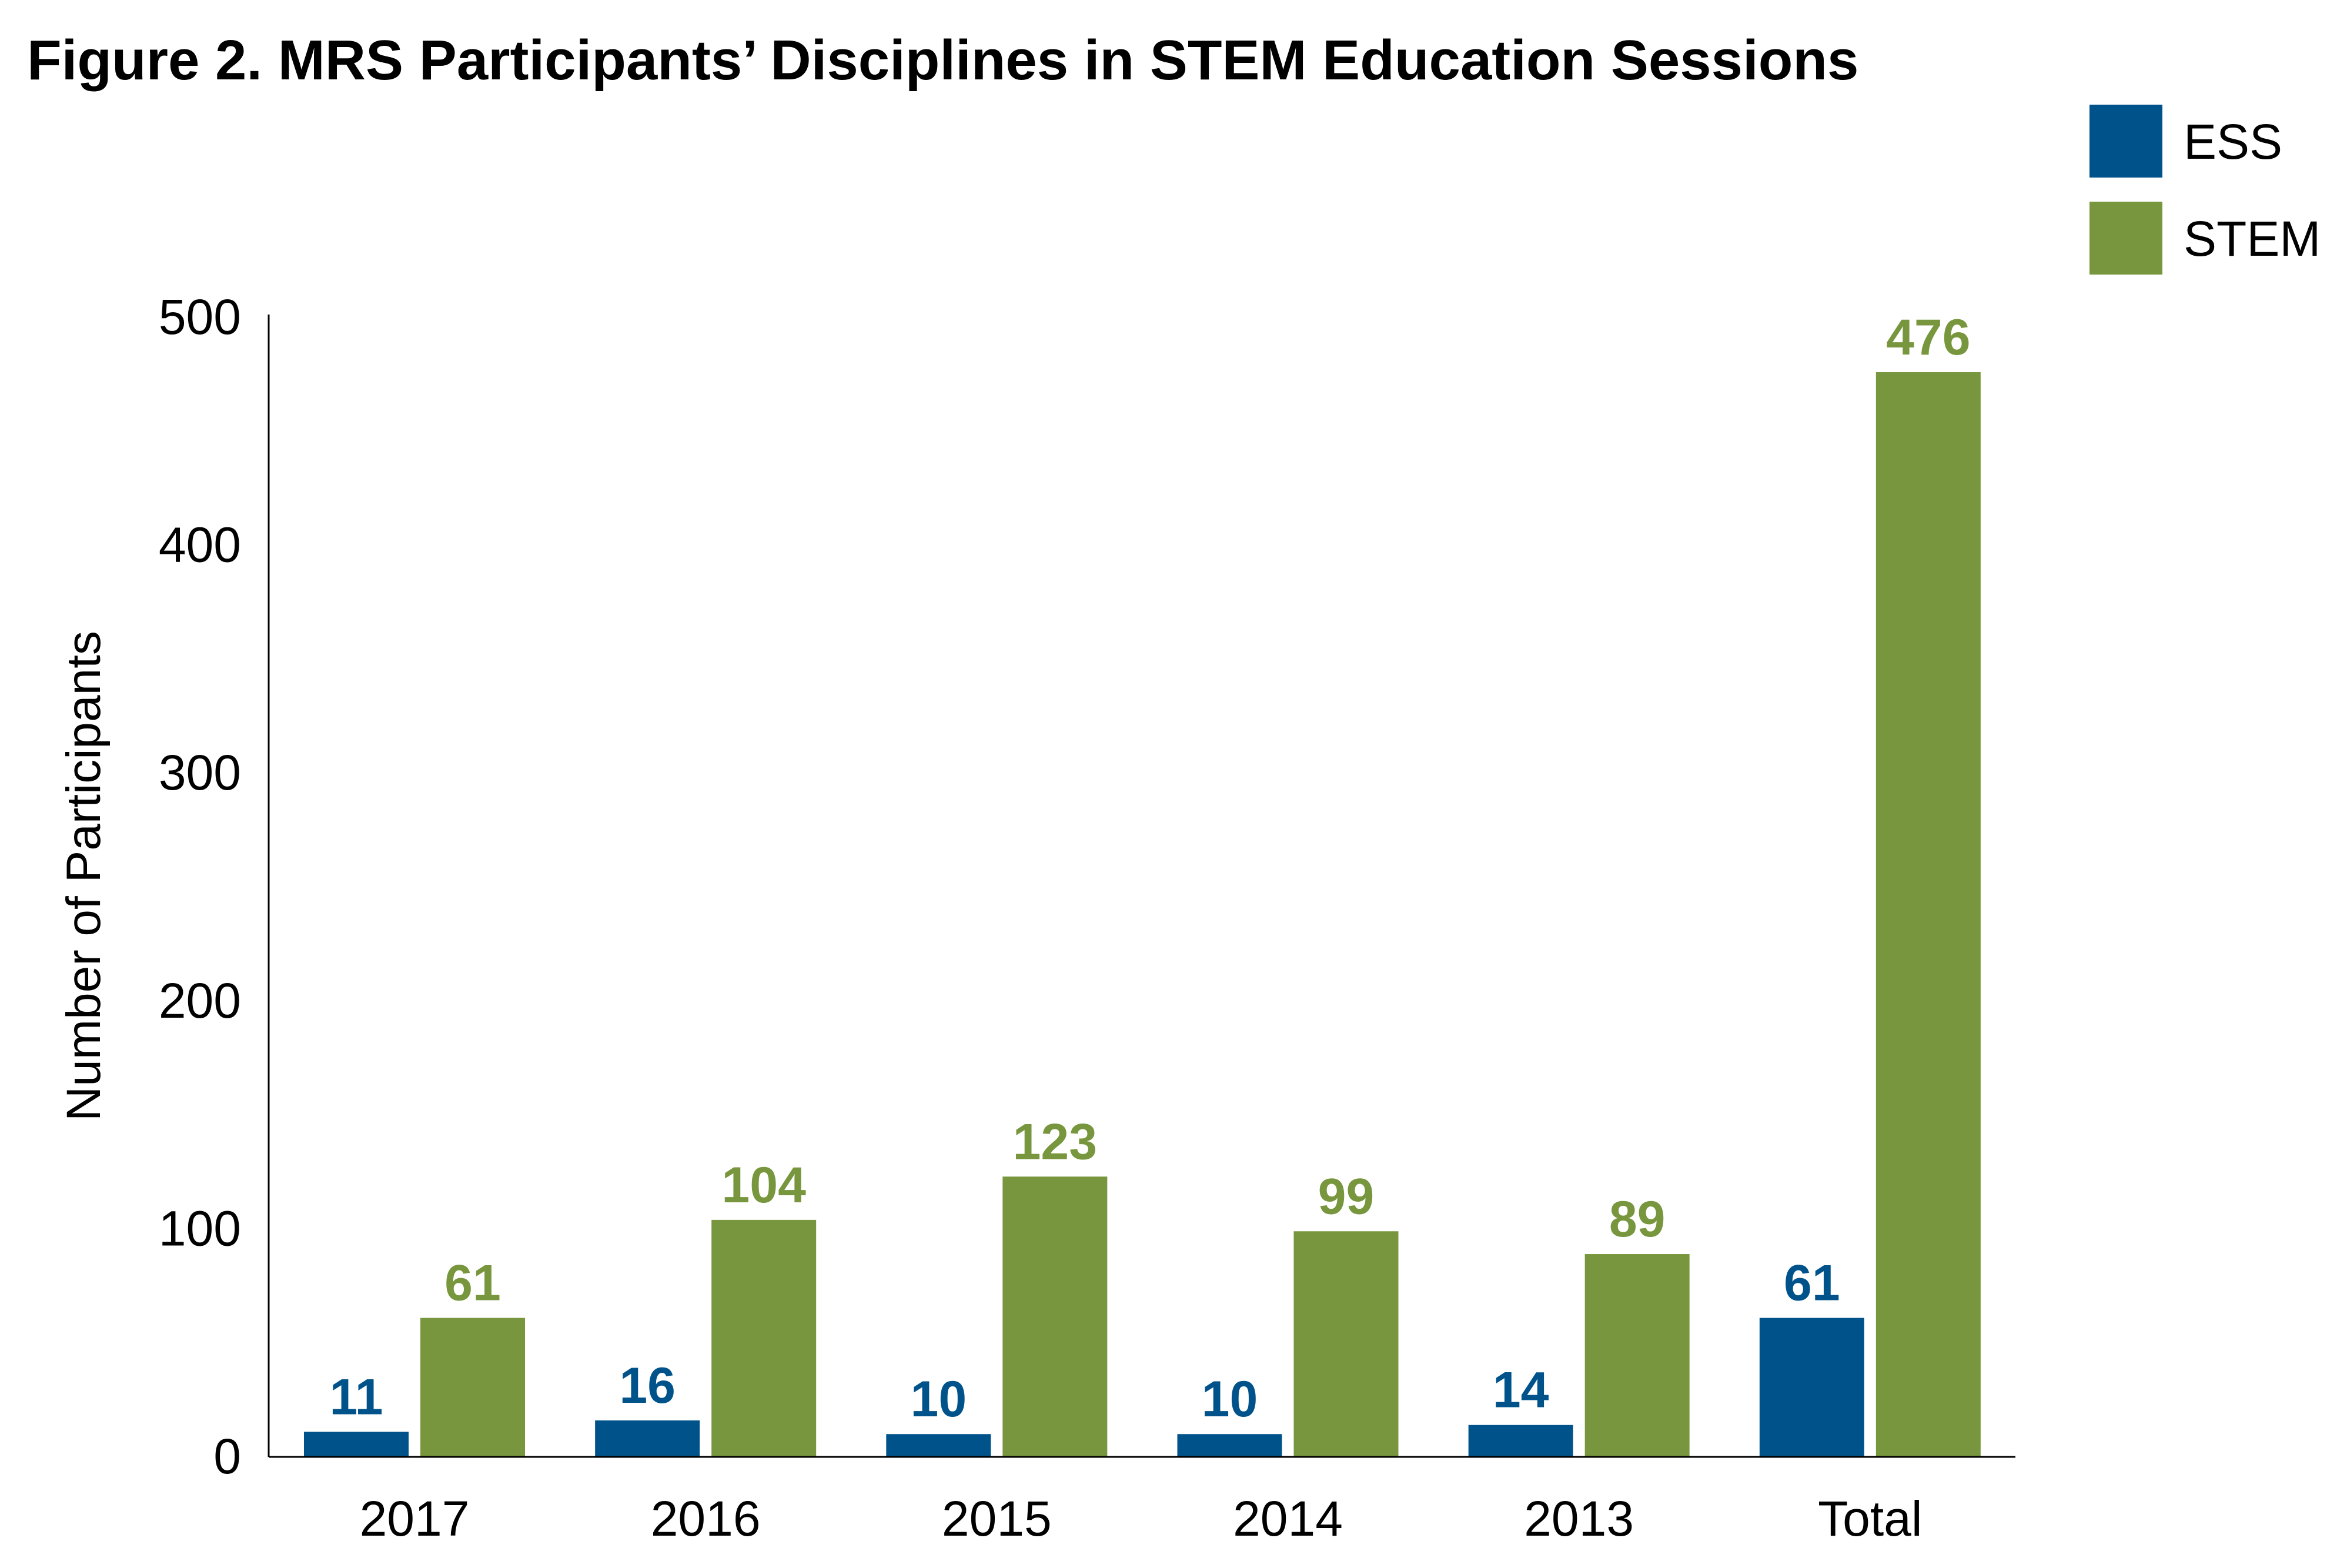 This screenshot has height=1568, width=2347. I want to click on y-axis-ticks: 0 100 200 300 400 500, so click(200, 886).